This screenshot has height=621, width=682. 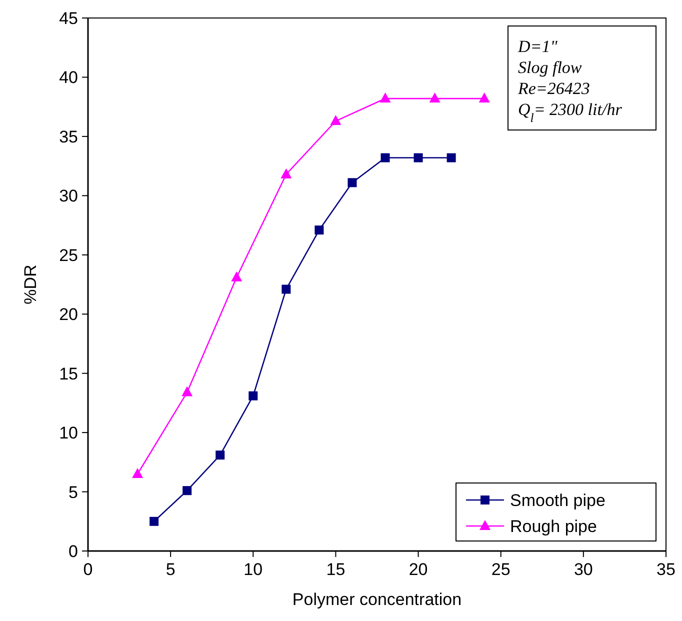 I want to click on x-tick-label: 30, so click(x=583, y=569).